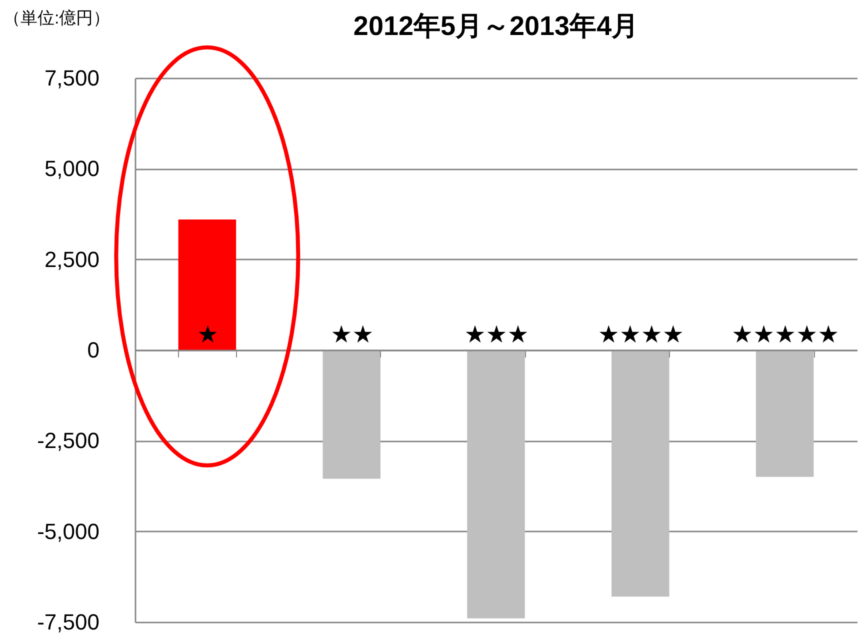 This screenshot has height=635, width=859. I want to click on y-tick-label: 7,500, so click(72, 78).